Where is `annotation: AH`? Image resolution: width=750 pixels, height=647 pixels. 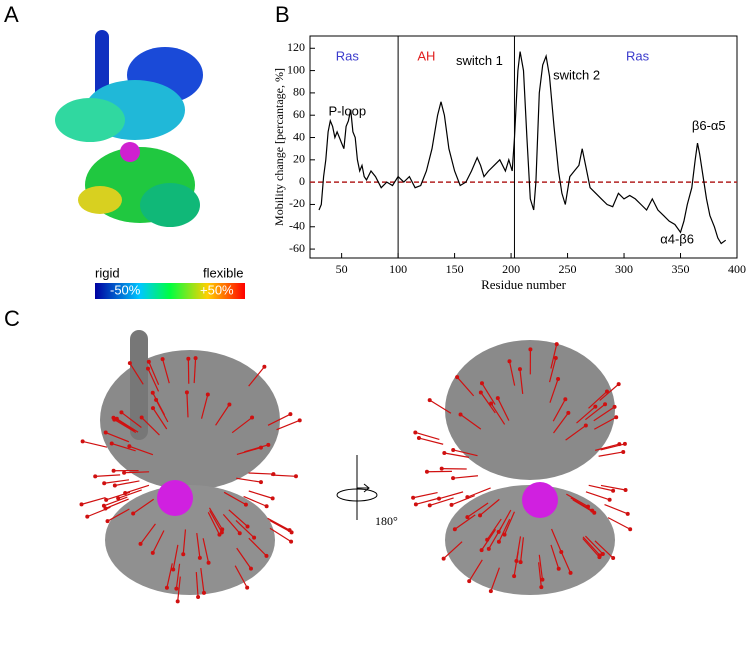 annotation: AH is located at coordinates (426, 56).